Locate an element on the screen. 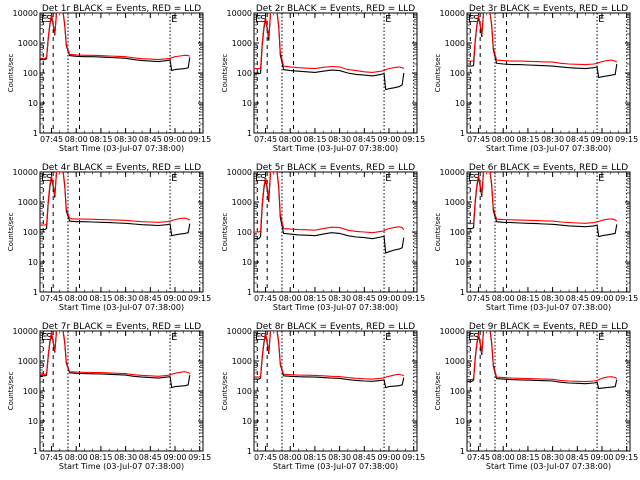  chart-title: Det 6r BLACK = Events, RED = LLD is located at coordinates (548, 168).